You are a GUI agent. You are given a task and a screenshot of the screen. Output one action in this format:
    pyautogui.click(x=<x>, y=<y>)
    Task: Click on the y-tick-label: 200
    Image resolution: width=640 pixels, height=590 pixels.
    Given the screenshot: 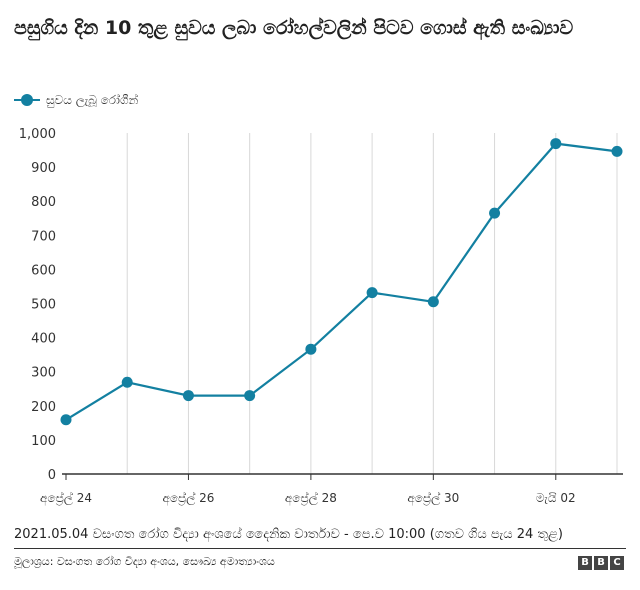 What is the action you would take?
    pyautogui.click(x=43, y=407)
    